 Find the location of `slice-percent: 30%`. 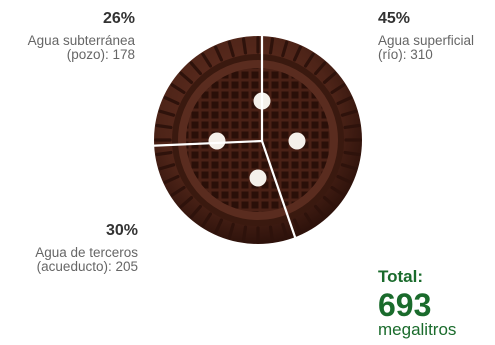

slice-percent: 30% is located at coordinates (121, 230).